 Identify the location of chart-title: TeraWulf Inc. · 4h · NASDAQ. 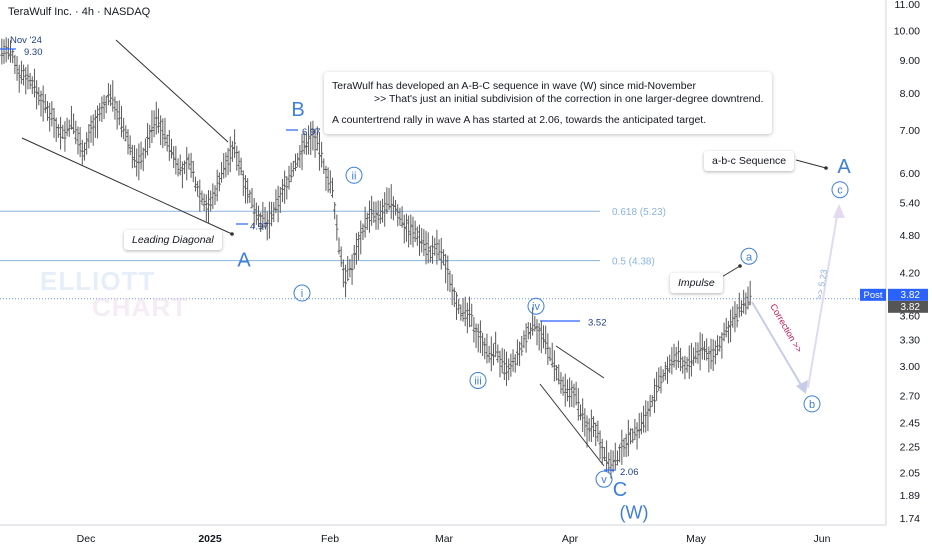
(79, 12).